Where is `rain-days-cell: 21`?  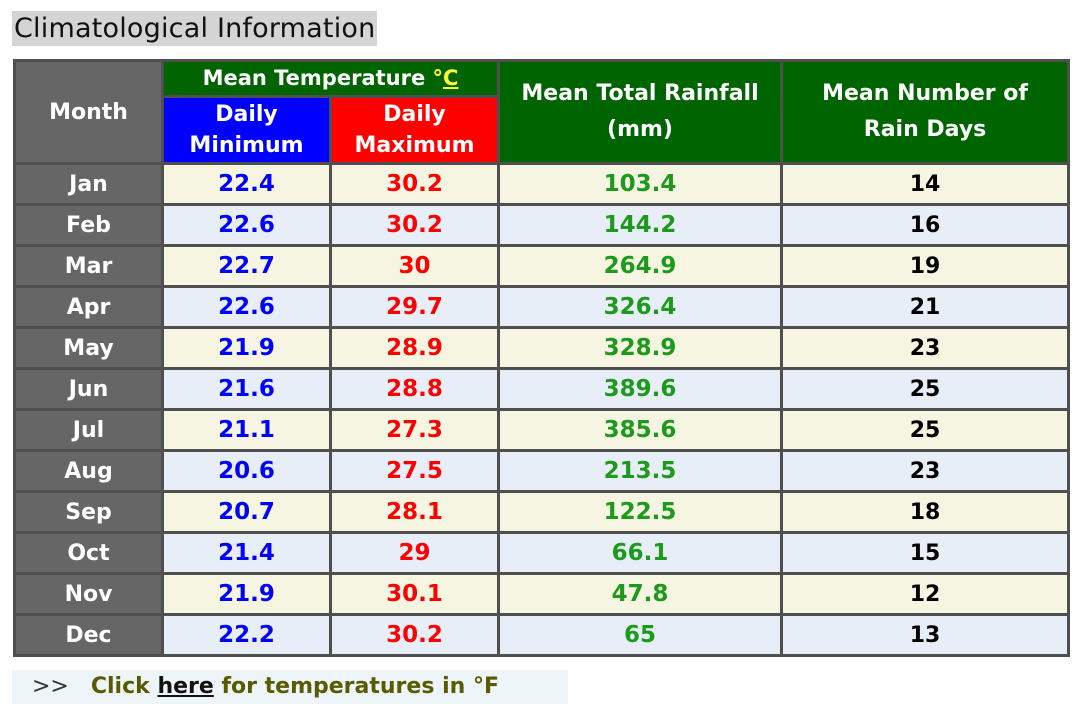
rain-days-cell: 21 is located at coordinates (925, 307).